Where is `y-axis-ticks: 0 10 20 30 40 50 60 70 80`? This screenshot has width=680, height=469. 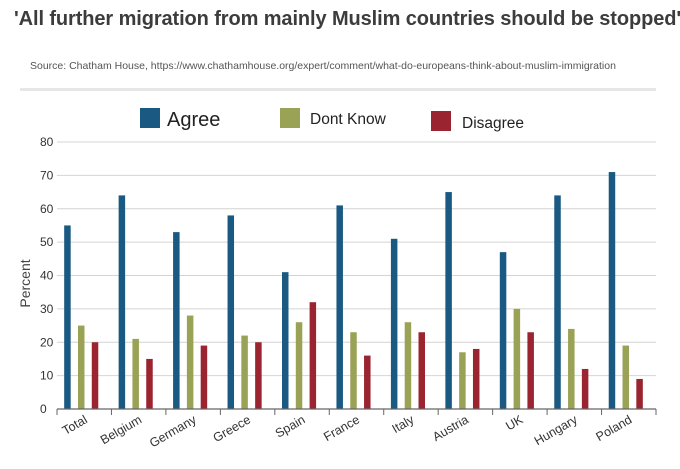 y-axis-ticks: 0 10 20 30 40 50 60 70 80 is located at coordinates (47, 275).